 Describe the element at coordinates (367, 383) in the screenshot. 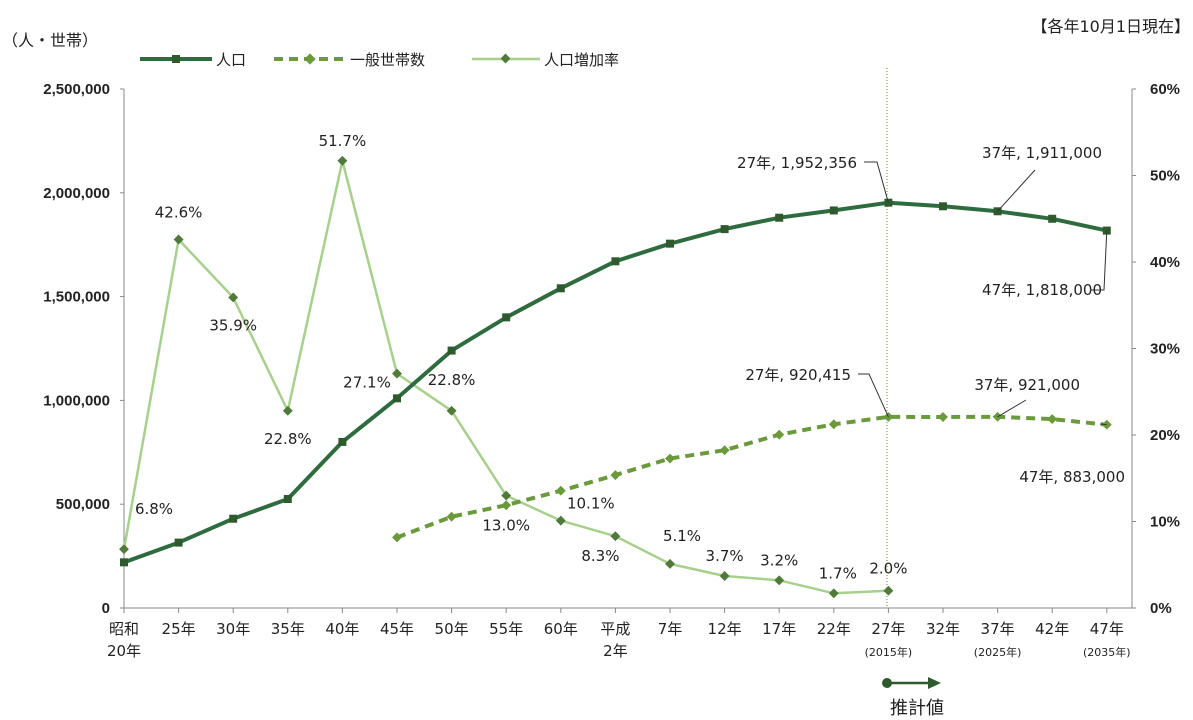

I see `rate-data-label: 27.1%` at that location.